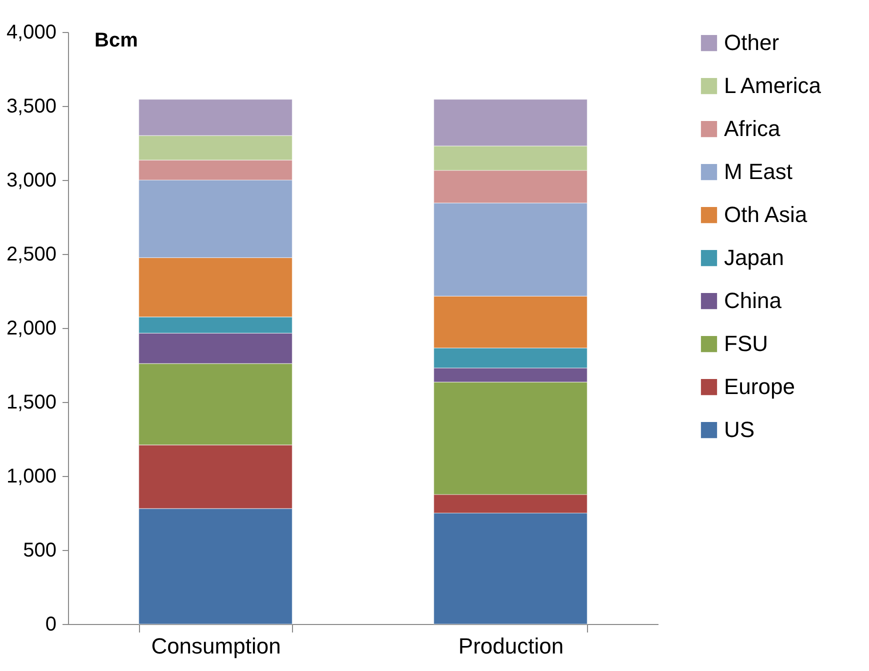  I want to click on legend-label: Other, so click(752, 42).